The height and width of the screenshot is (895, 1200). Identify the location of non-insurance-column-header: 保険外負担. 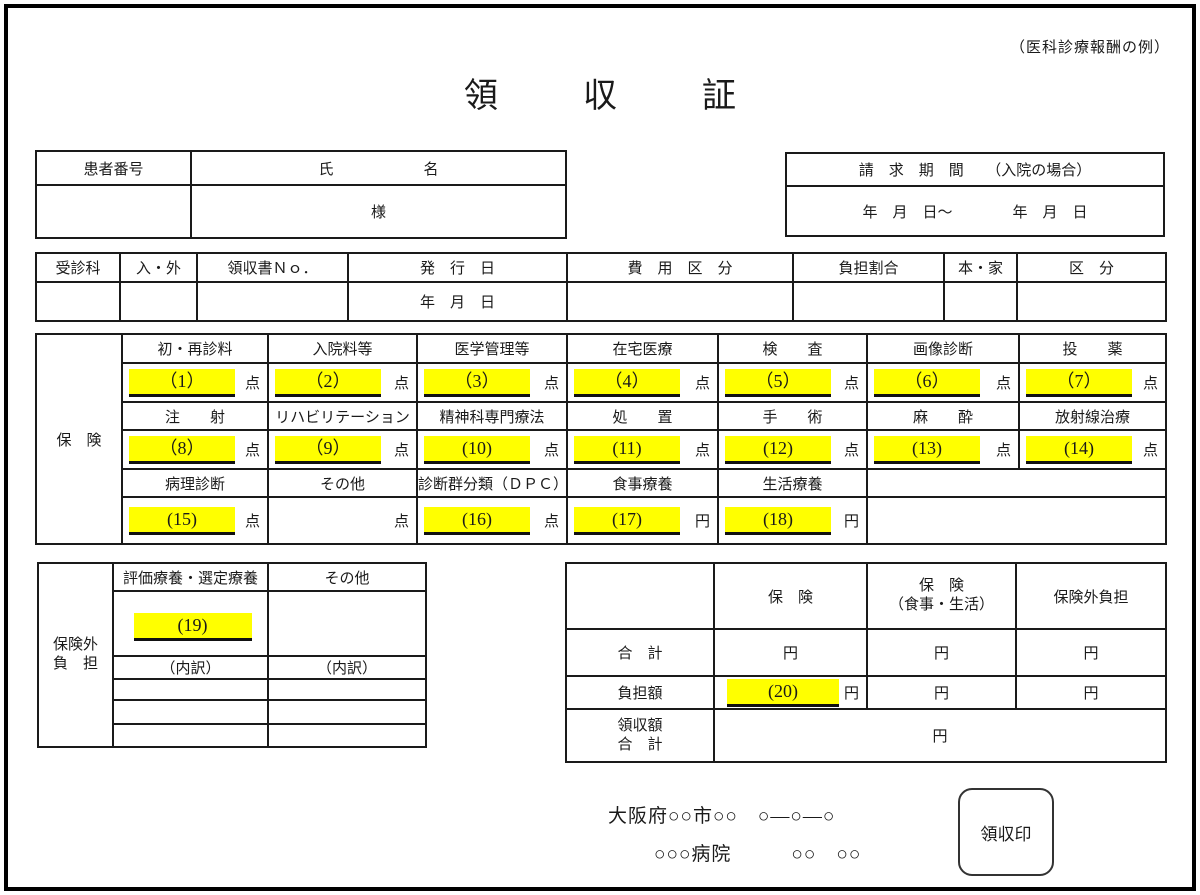
(1091, 596).